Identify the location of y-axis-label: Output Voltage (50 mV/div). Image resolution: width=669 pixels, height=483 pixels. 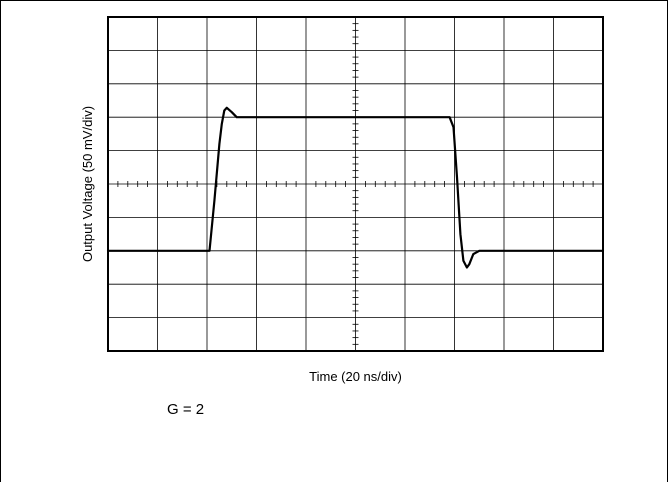
(87, 184).